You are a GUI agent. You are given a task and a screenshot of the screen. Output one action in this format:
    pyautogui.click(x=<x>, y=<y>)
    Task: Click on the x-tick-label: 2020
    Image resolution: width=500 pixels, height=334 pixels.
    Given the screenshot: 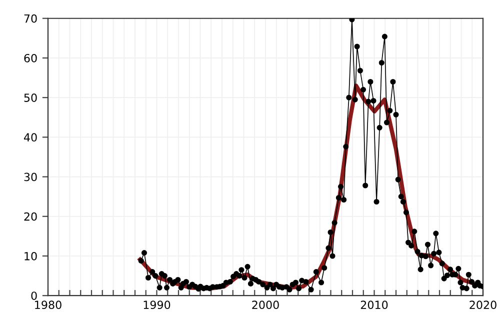 What is the action you would take?
    pyautogui.click(x=483, y=305)
    